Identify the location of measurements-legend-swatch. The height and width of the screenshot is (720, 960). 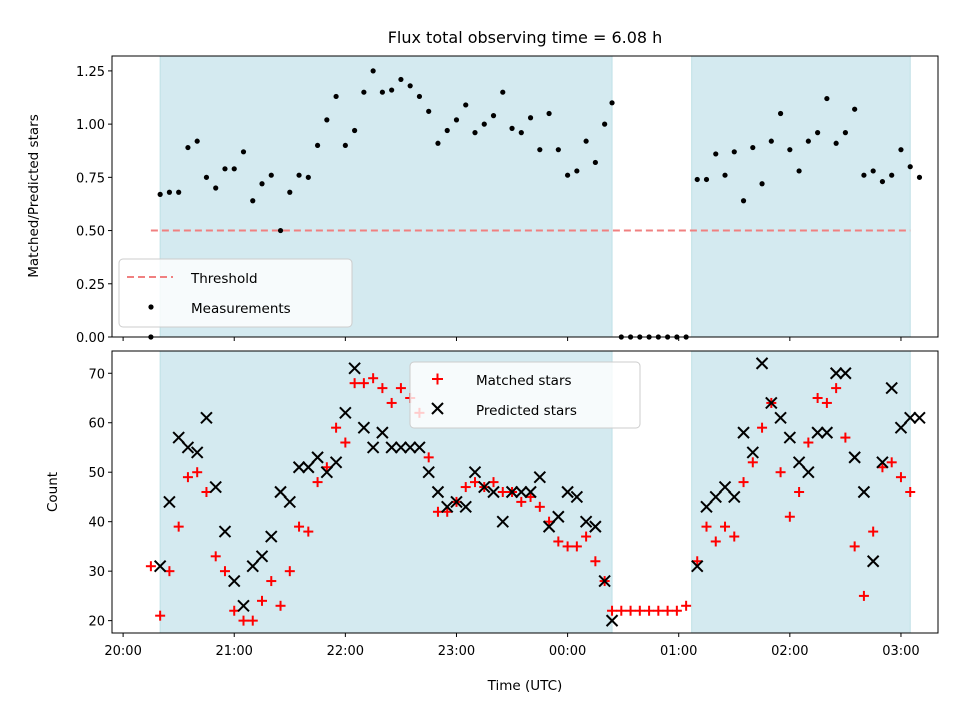
(151, 307).